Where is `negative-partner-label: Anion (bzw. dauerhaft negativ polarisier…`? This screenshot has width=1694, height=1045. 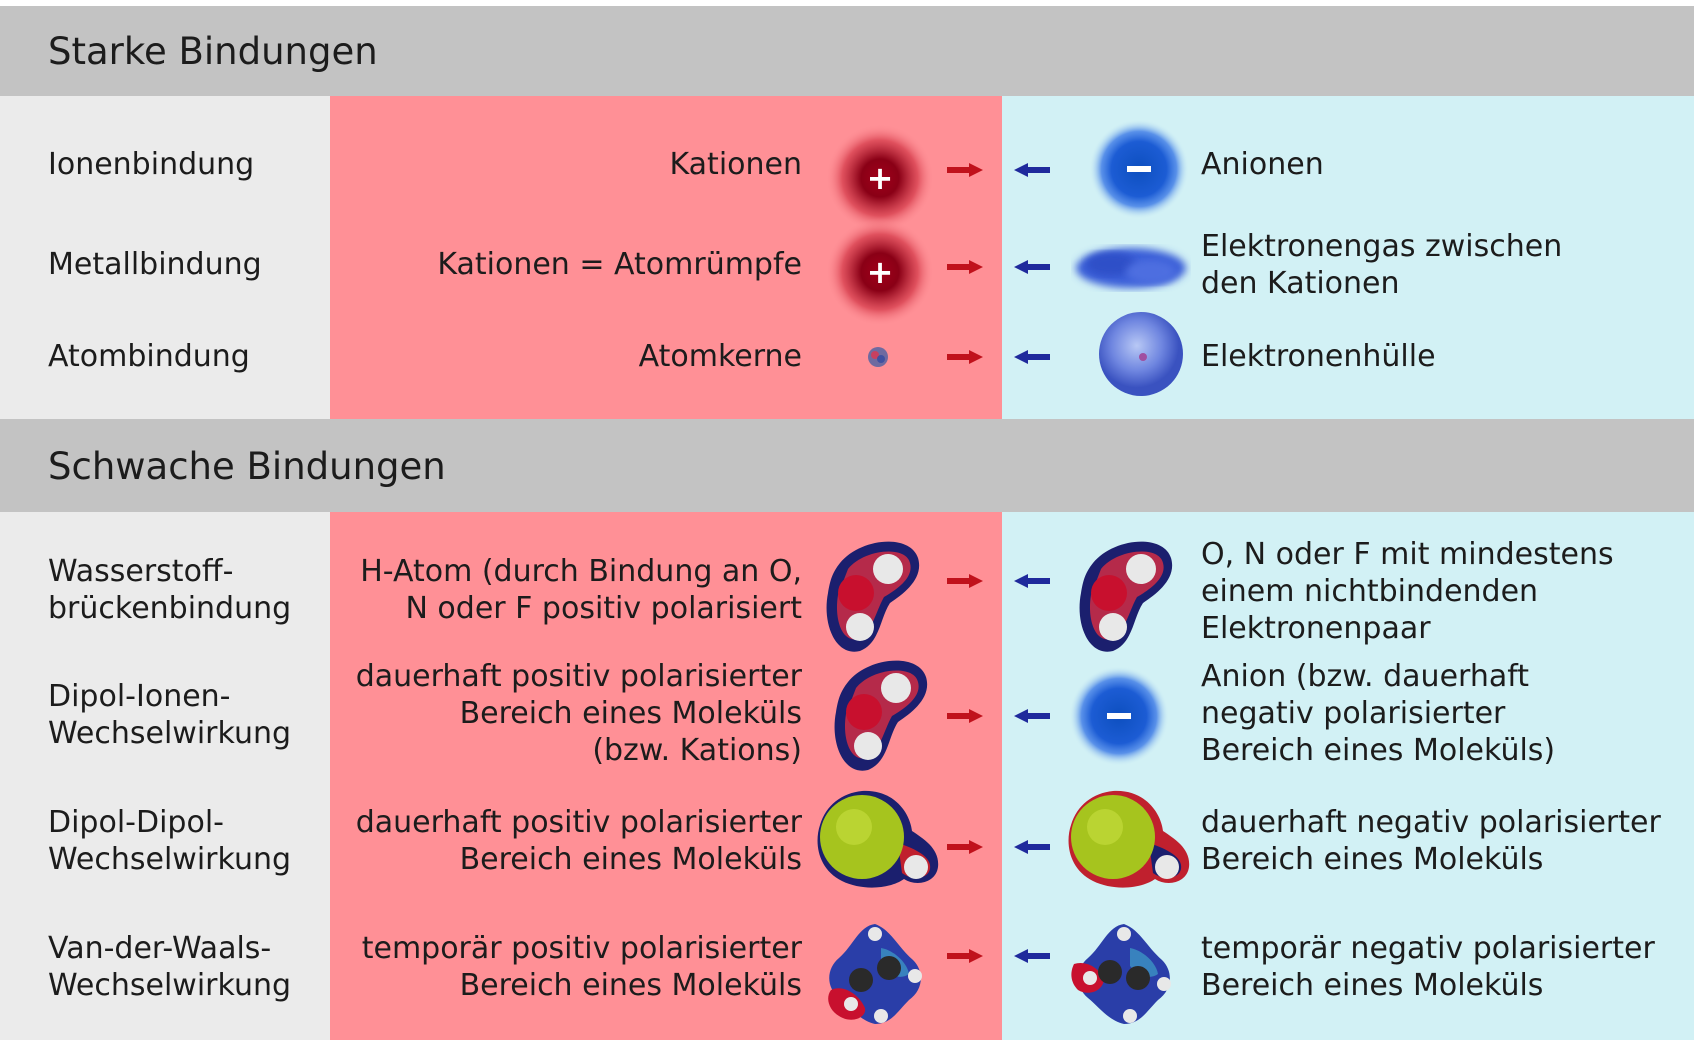
negative-partner-label: Anion (bzw. dauerhaft negativ polarisier… is located at coordinates (1378, 713).